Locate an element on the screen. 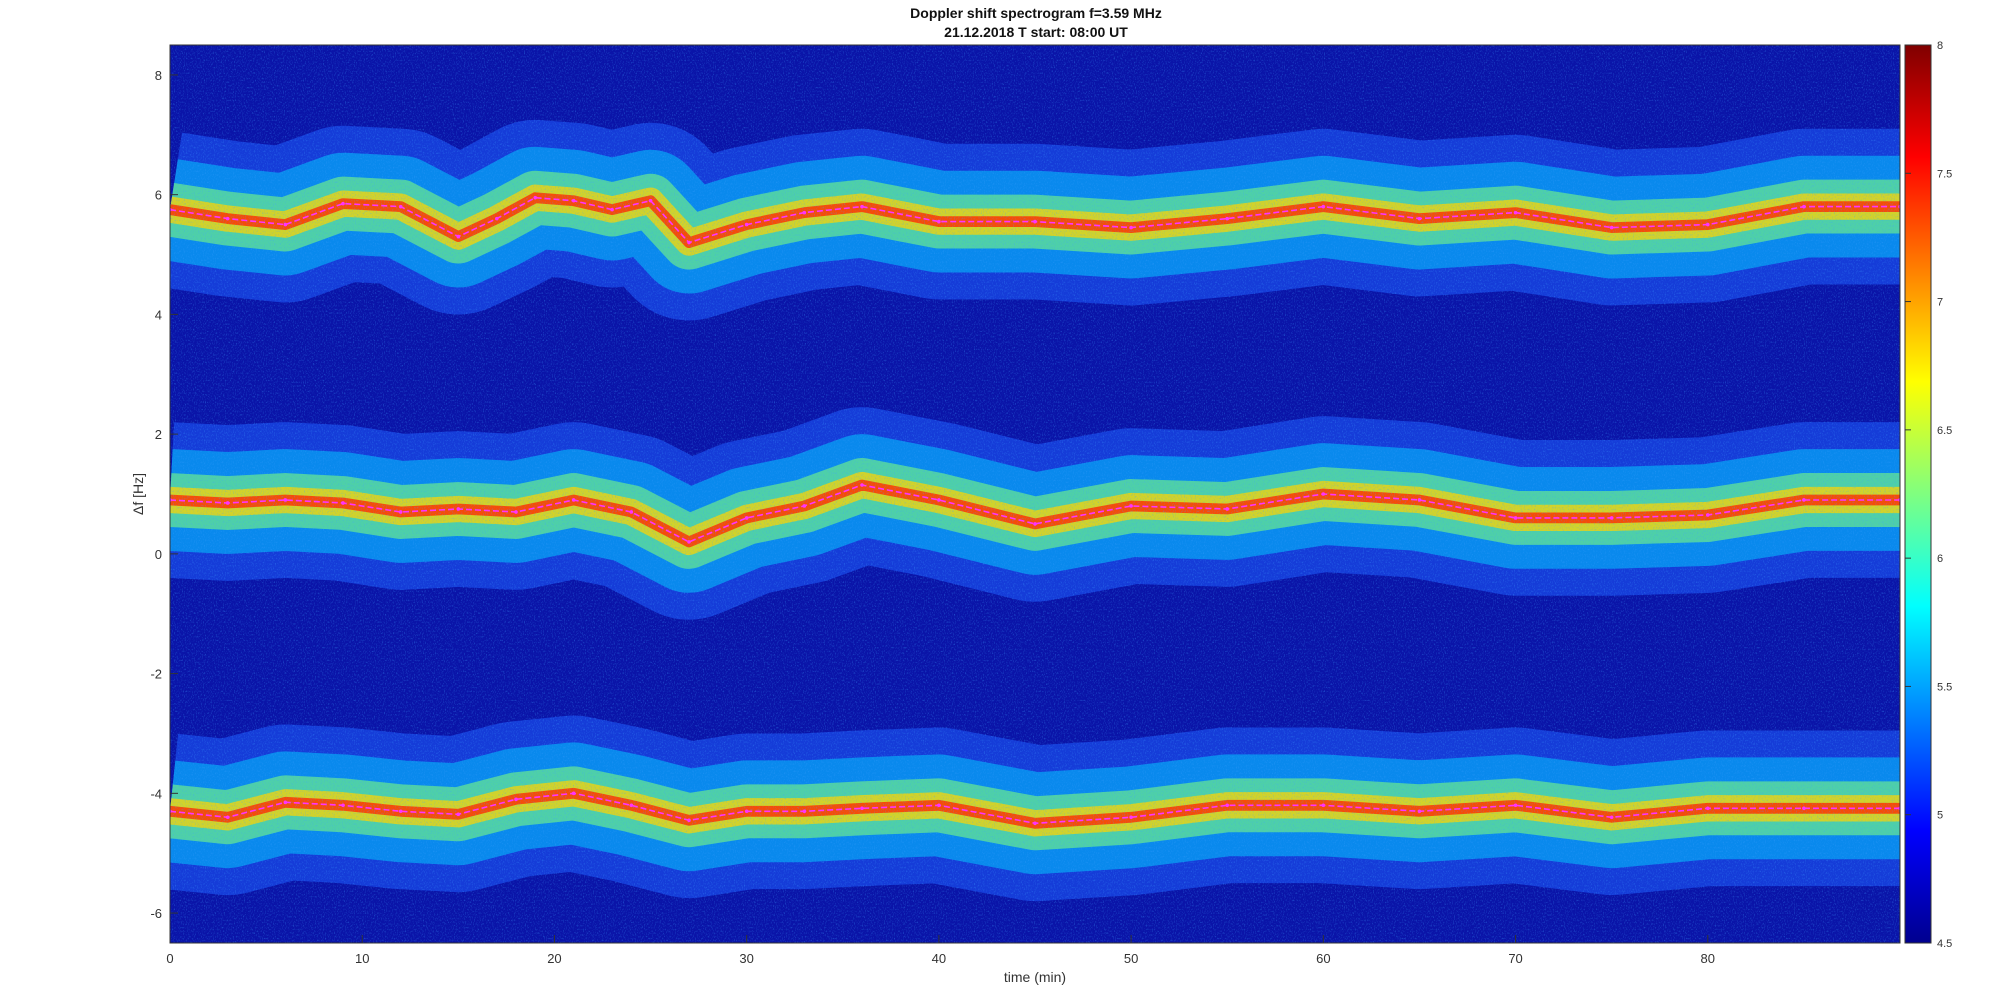 This screenshot has height=1003, width=2000. y-axis-label: Δf [Hz] is located at coordinates (138, 494).